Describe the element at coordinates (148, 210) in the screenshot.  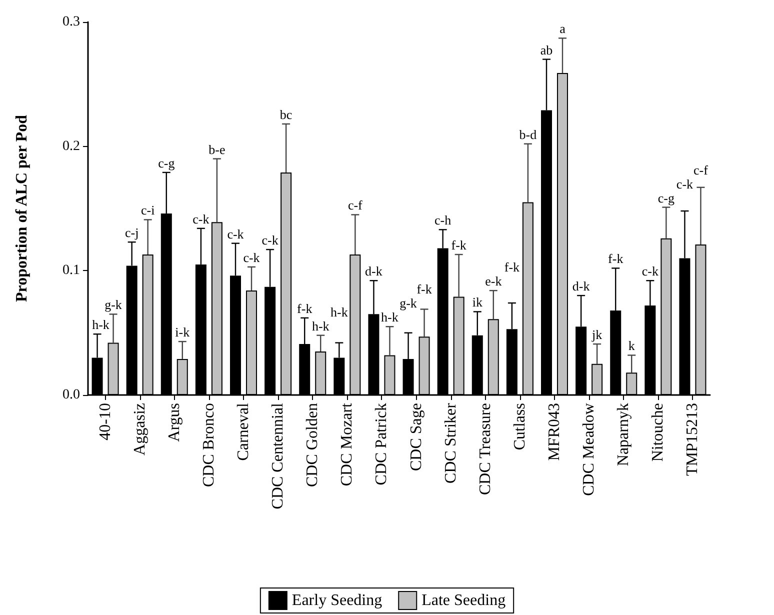
I see `annotation: c-i` at that location.